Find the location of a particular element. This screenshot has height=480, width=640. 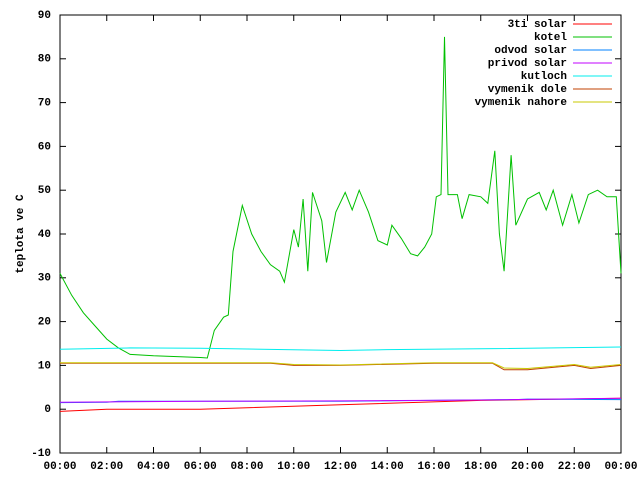

x-tick-label: 04:00 is located at coordinates (153, 467).